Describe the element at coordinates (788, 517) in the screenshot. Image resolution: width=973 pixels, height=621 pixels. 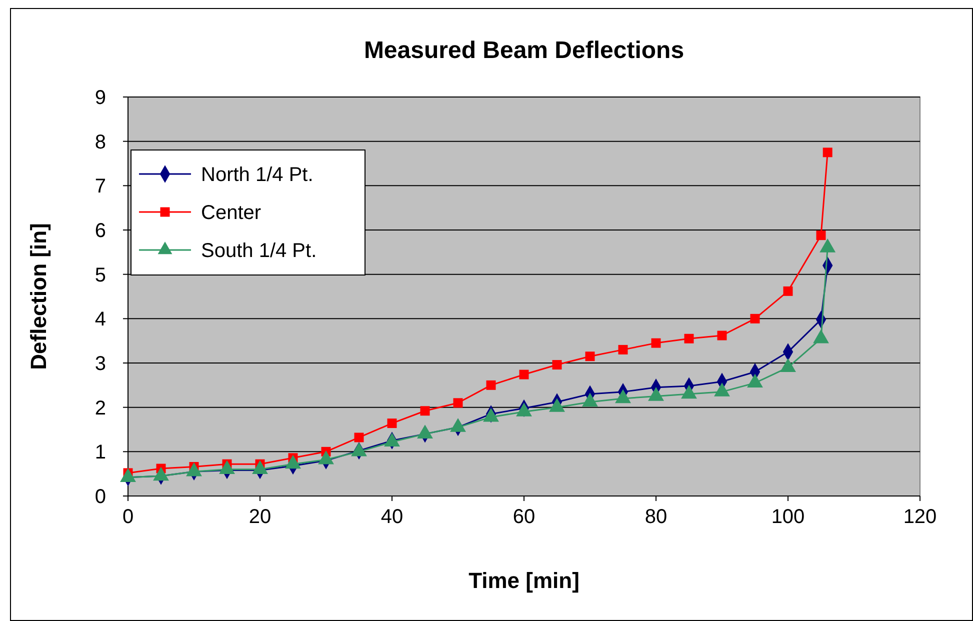
I see `x-tick-label: 100` at that location.